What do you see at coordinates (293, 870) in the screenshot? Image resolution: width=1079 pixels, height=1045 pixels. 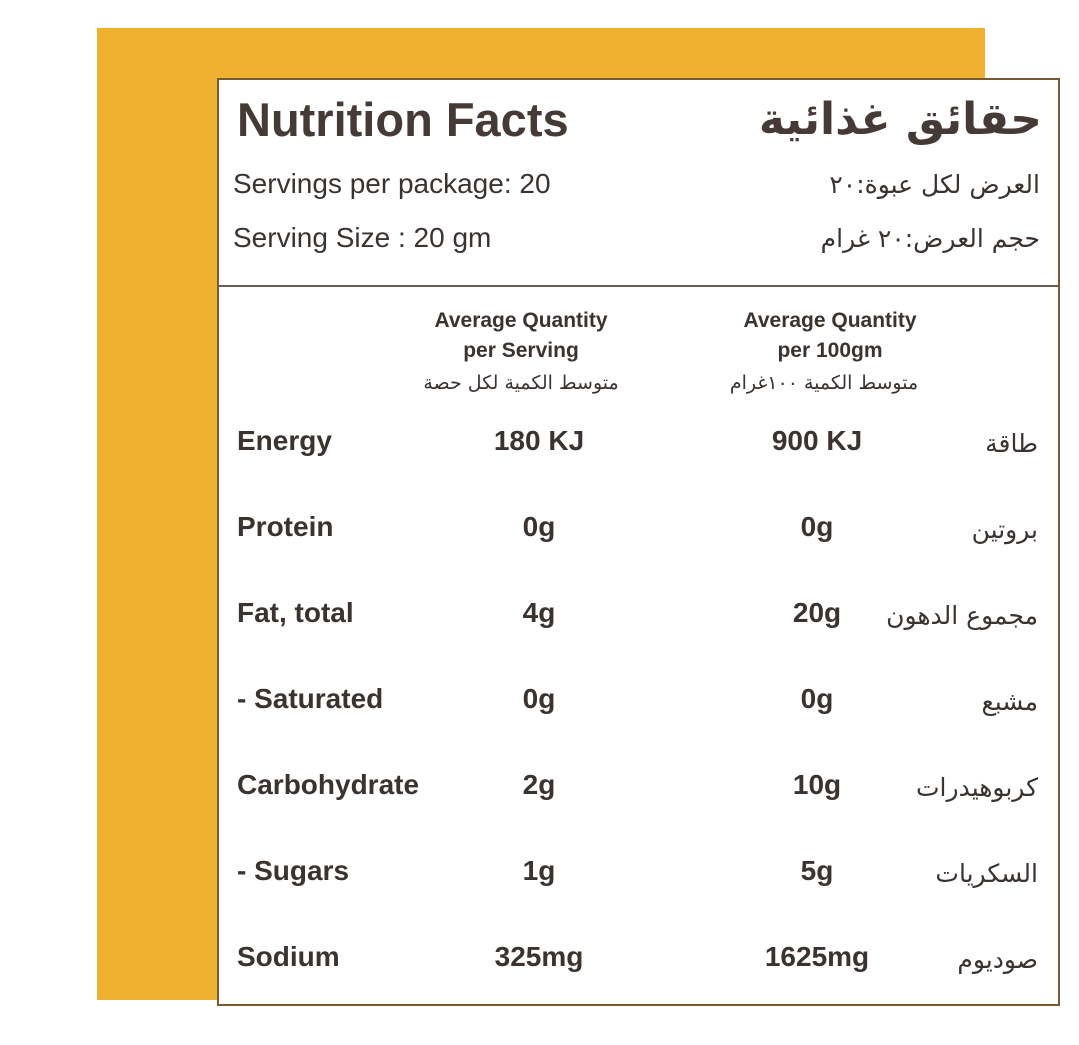 I see `nutrient-label: - Sugars` at bounding box center [293, 870].